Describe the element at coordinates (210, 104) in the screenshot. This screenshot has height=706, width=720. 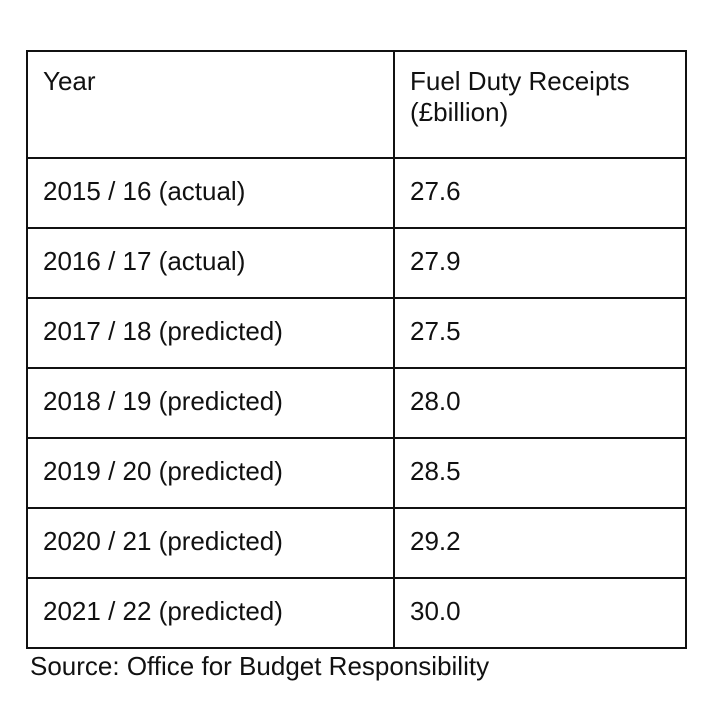
I see `header-year: Year` at that location.